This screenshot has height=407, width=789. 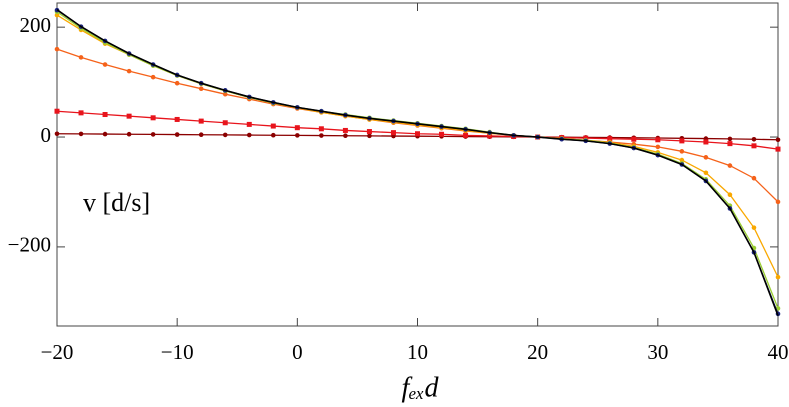 I want to click on x-tick-label: 20, so click(x=537, y=352).